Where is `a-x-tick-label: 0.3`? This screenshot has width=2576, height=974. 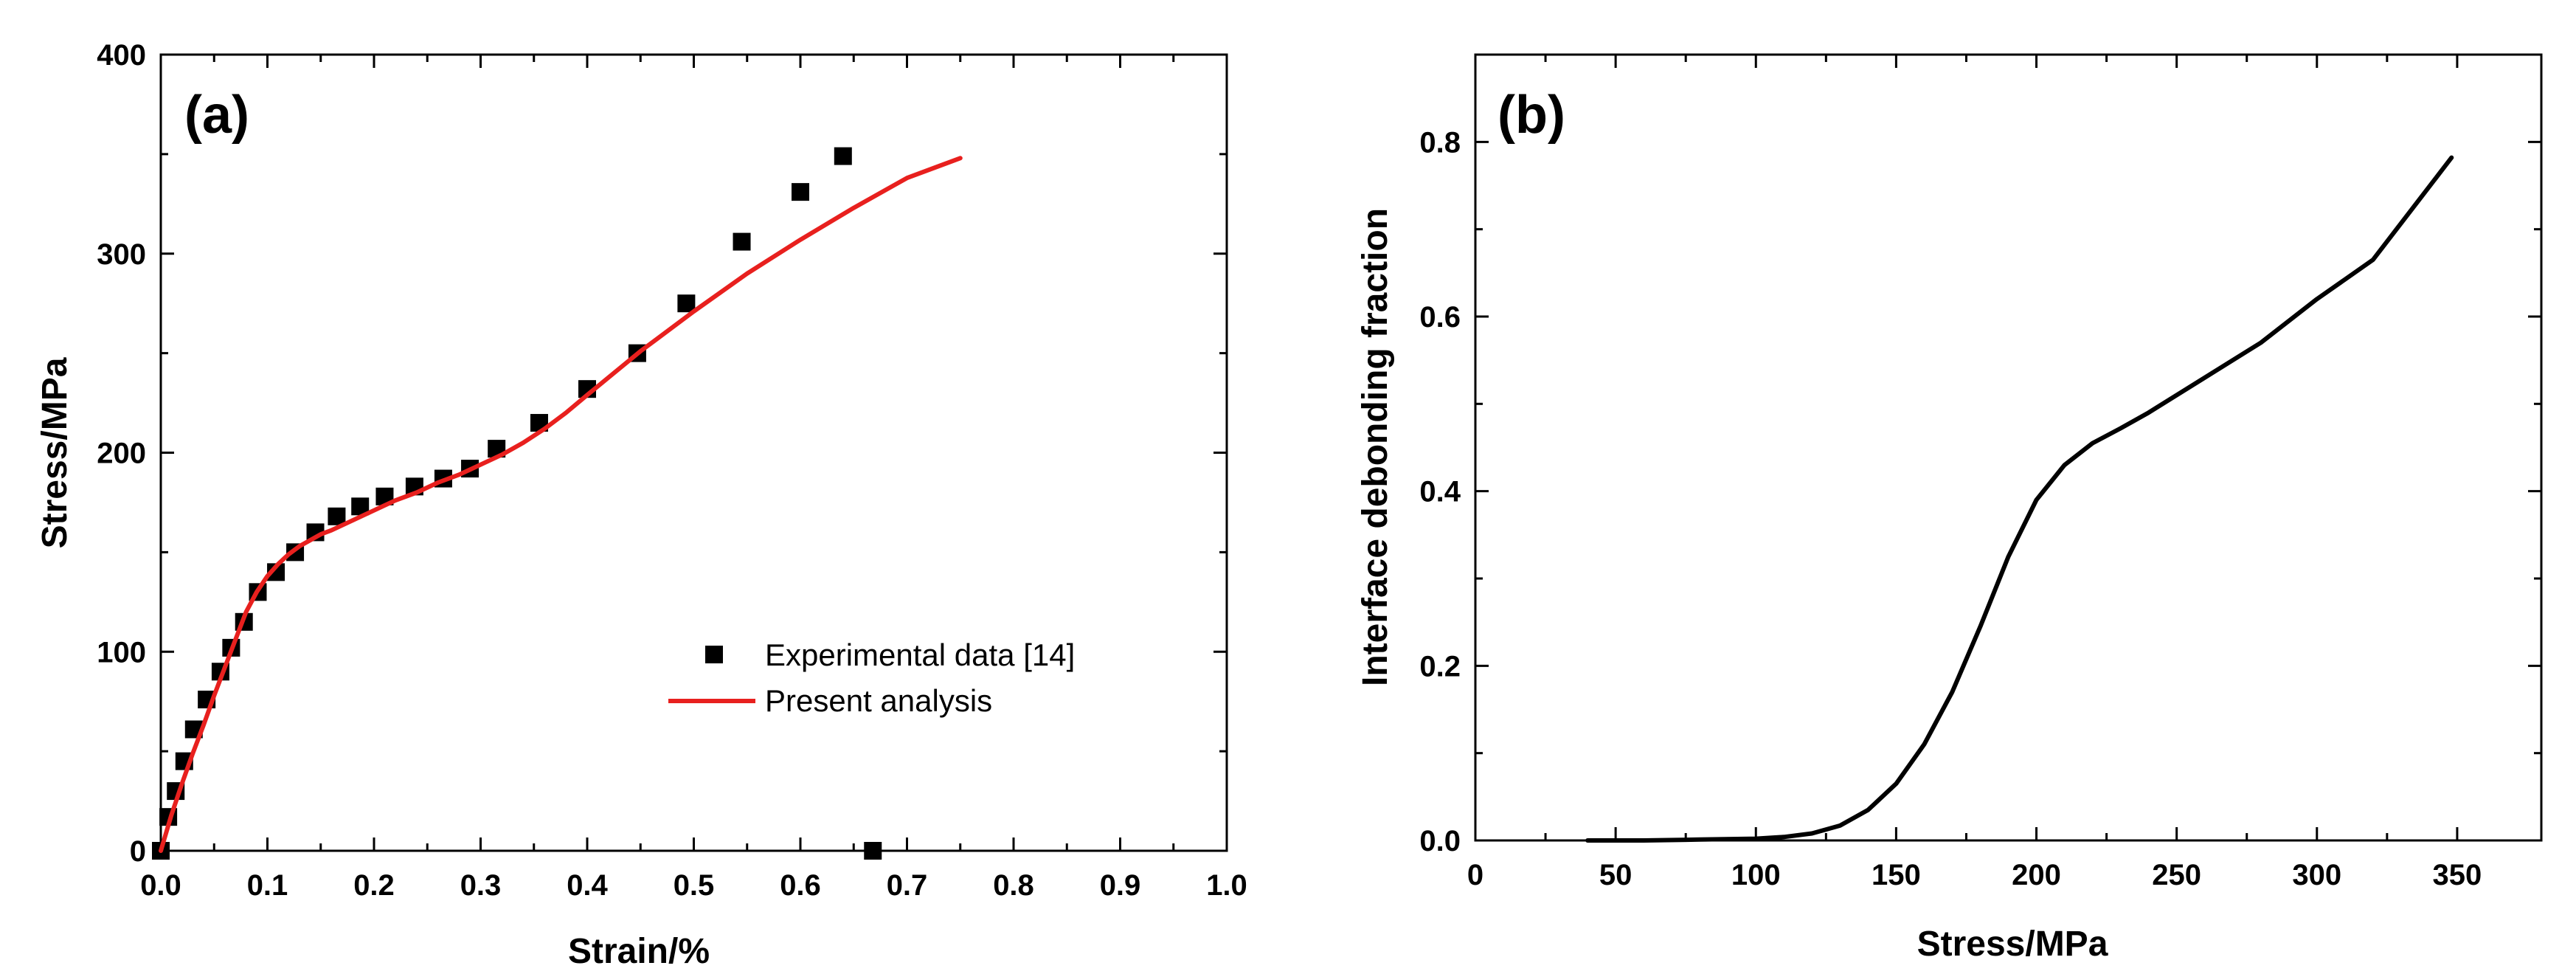 a-x-tick-label: 0.3 is located at coordinates (481, 885).